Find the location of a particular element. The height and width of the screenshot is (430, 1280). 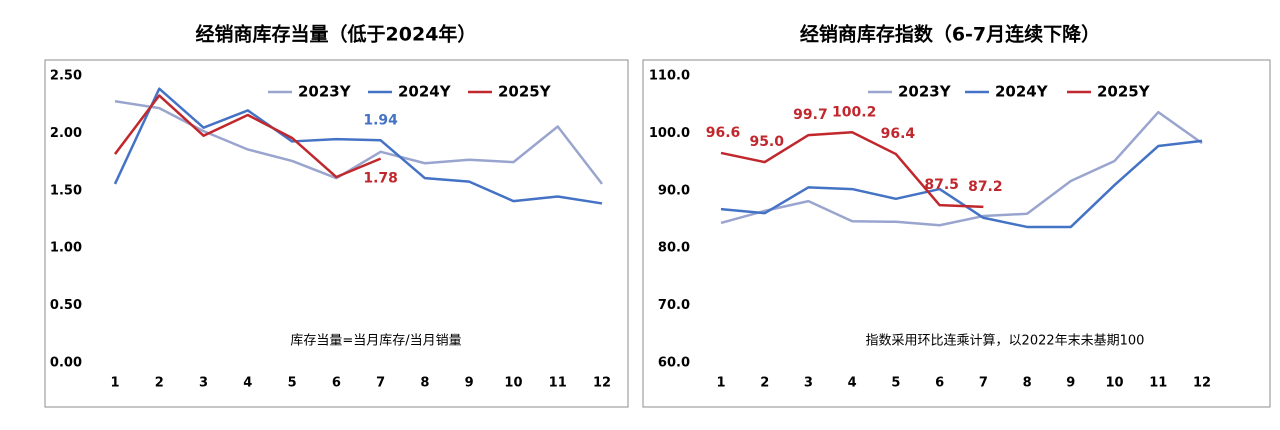

y-tick-label: 2.50 is located at coordinates (66, 76).